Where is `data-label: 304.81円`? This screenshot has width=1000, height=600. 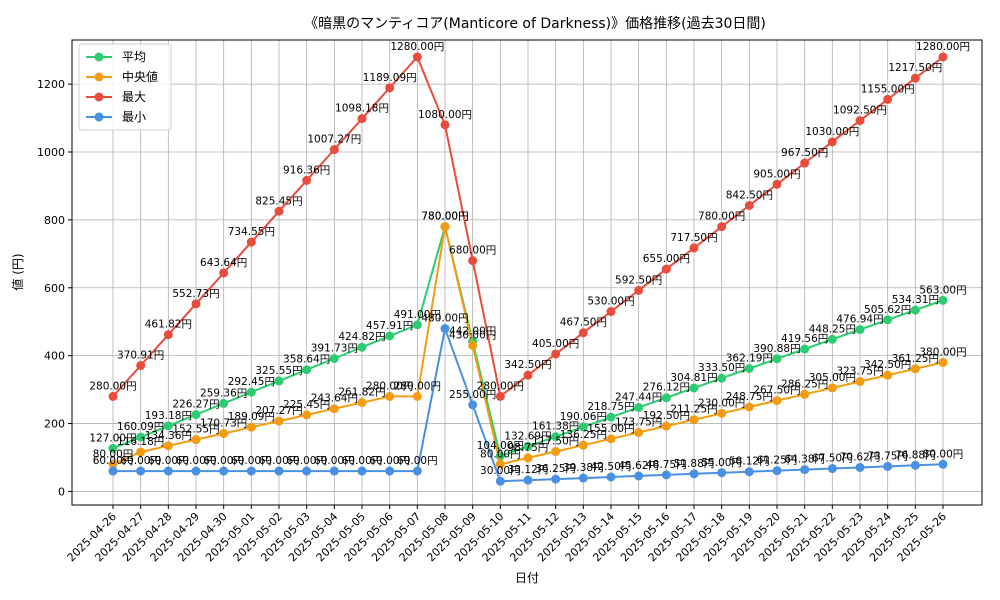 data-label: 304.81円 is located at coordinates (693, 378).